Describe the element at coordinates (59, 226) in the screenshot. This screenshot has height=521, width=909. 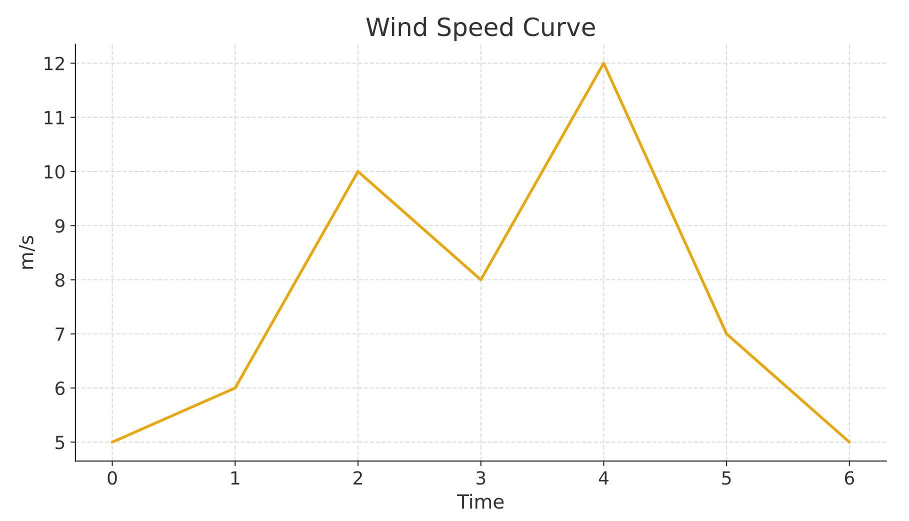
I see `y-tick-label: 9` at that location.